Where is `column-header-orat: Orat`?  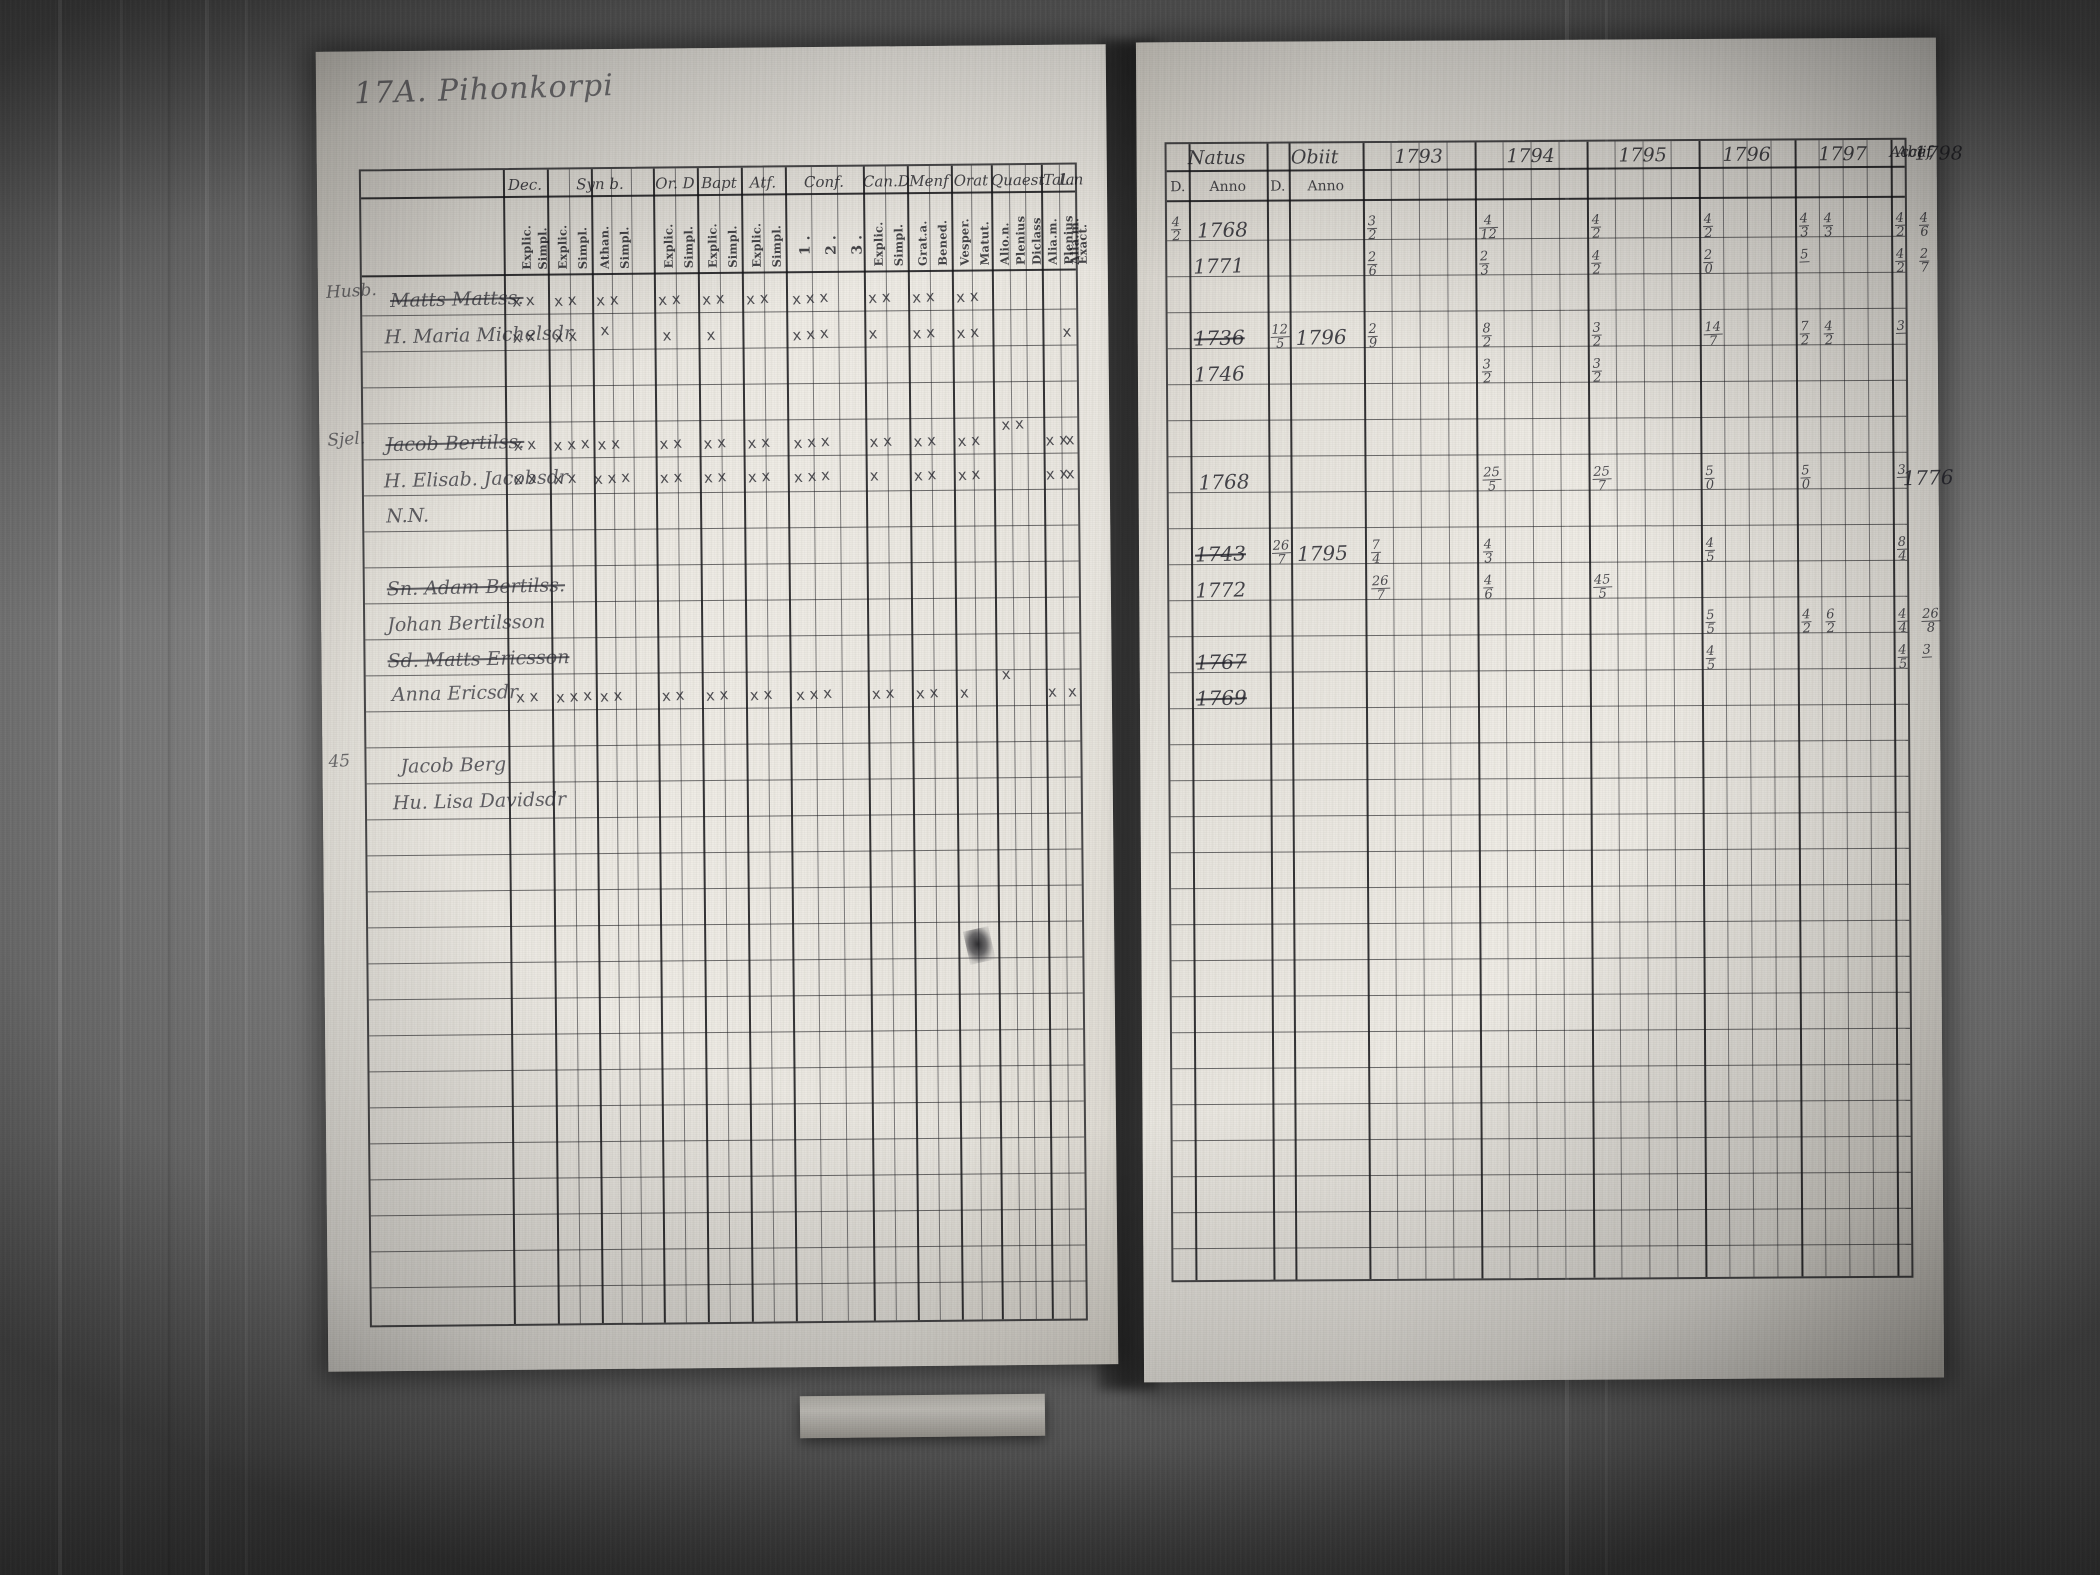
column-header-orat: Orat is located at coordinates (971, 180).